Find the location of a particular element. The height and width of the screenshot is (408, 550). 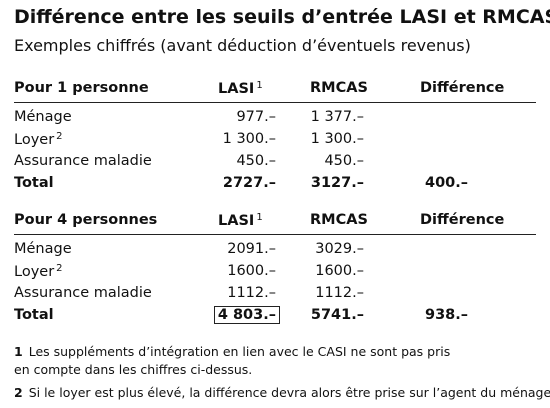

rmcas-value: 1600.– is located at coordinates (339, 271).